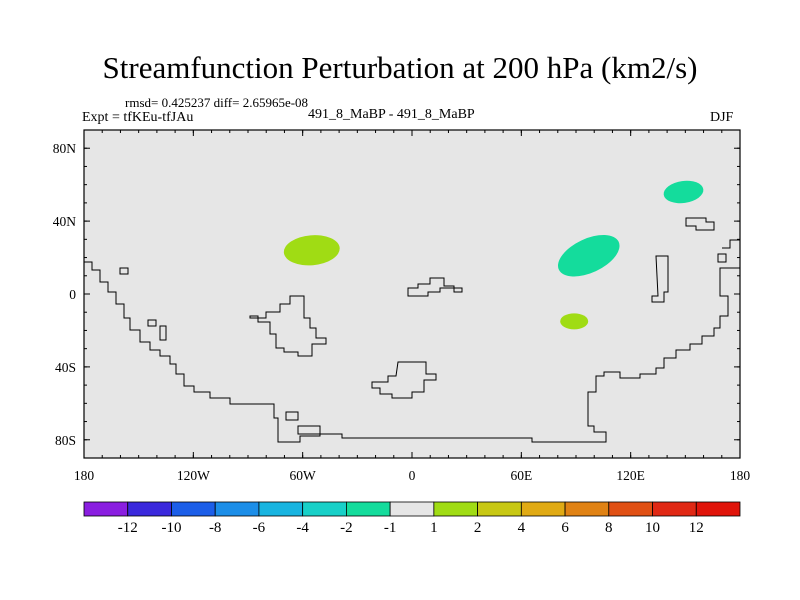 This screenshot has width=800, height=600. Describe the element at coordinates (478, 528) in the screenshot. I see `colorbar-label: 2` at that location.